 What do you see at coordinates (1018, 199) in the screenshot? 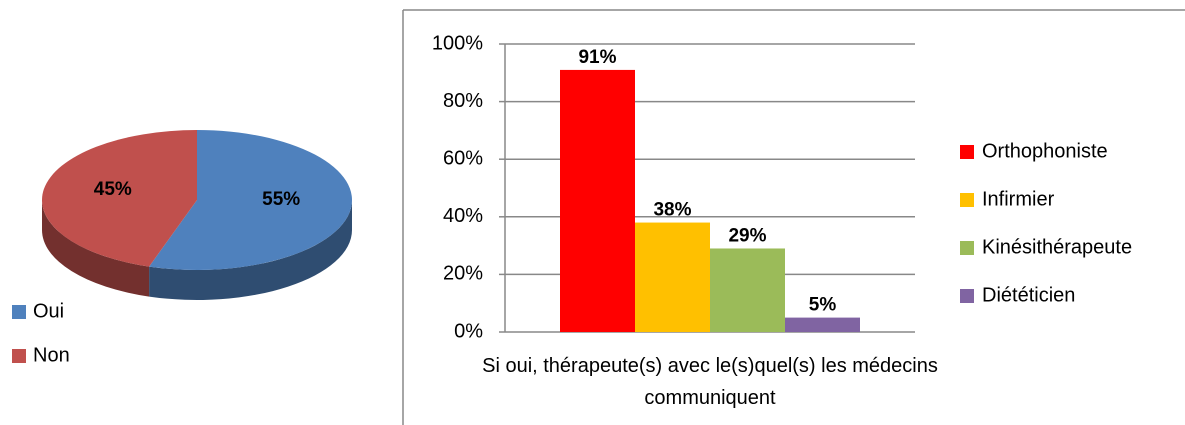
I see `legend-label: Infirmier` at bounding box center [1018, 199].